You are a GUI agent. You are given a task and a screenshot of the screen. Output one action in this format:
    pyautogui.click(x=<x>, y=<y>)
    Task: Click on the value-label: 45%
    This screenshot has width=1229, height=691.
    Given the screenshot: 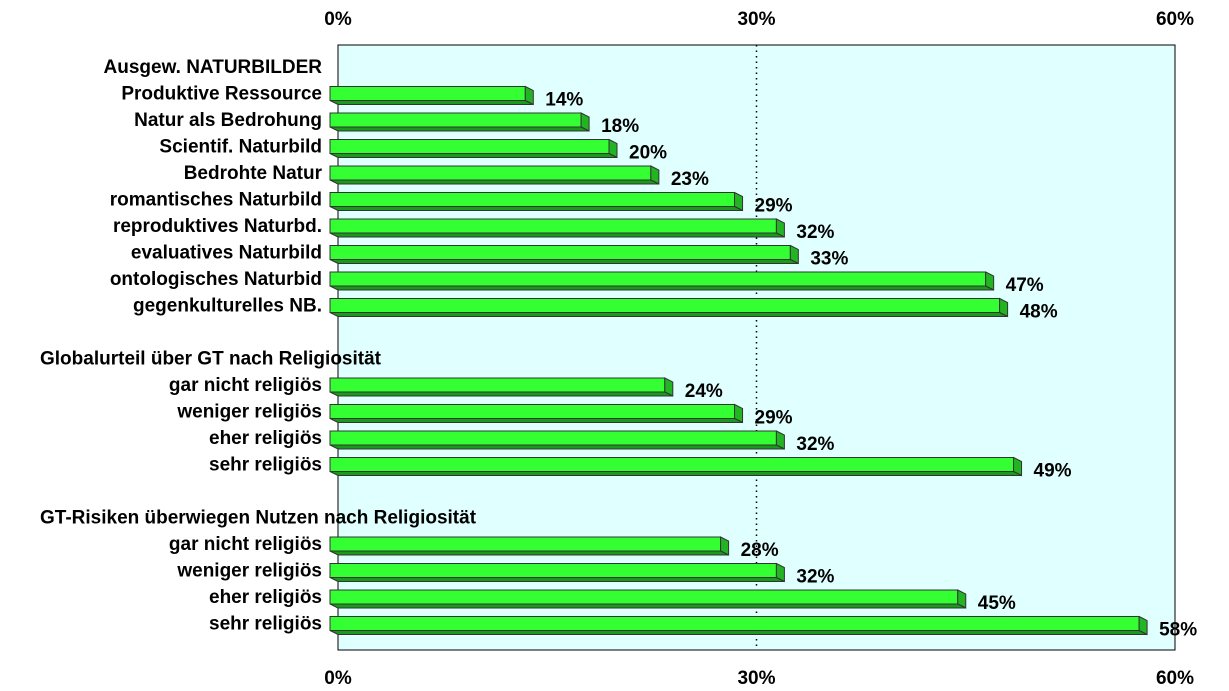 What is the action you would take?
    pyautogui.click(x=997, y=603)
    